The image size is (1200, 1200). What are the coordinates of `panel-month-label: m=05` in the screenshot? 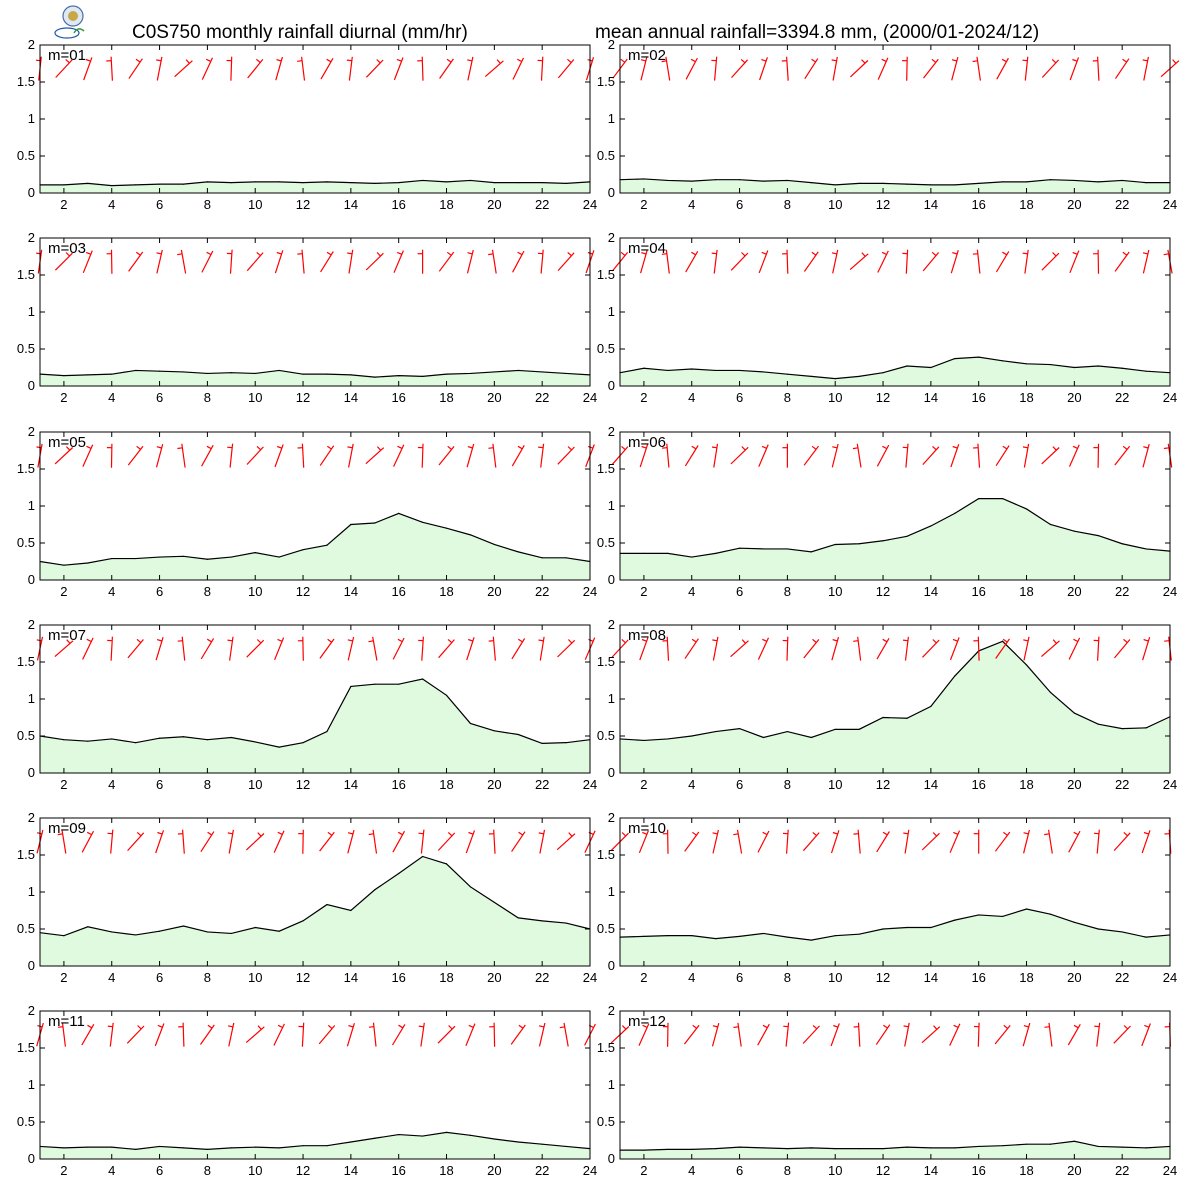 It's located at (67, 442).